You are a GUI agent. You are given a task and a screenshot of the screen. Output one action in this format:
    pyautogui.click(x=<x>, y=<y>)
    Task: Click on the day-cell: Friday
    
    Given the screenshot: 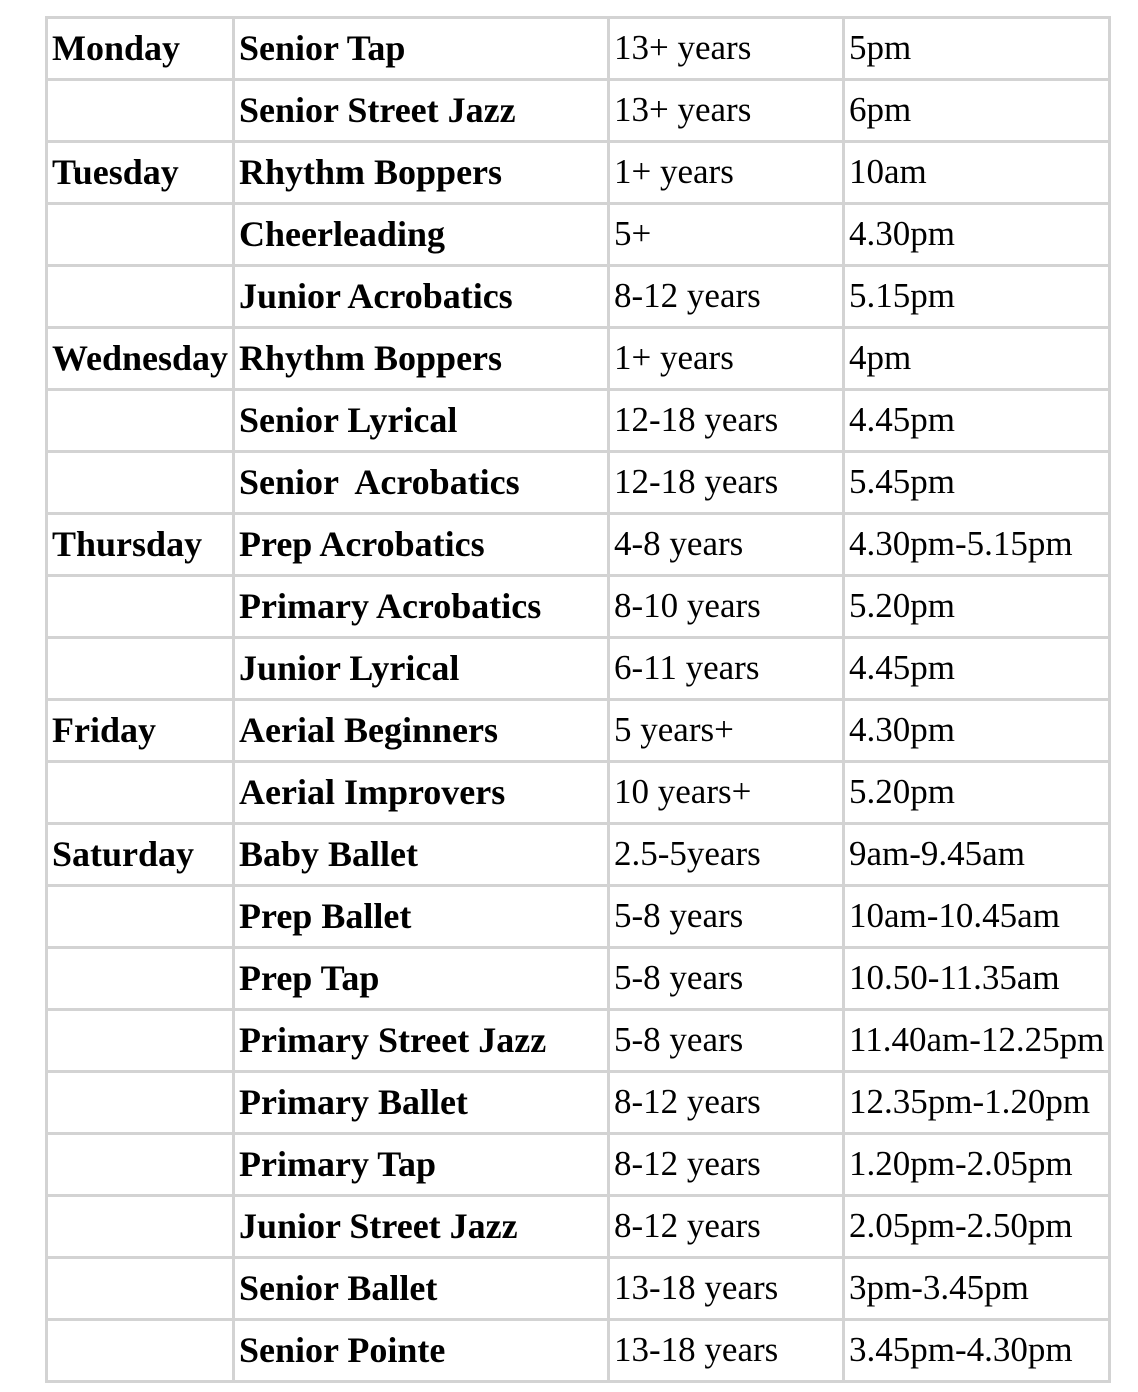 What is the action you would take?
    pyautogui.click(x=140, y=730)
    